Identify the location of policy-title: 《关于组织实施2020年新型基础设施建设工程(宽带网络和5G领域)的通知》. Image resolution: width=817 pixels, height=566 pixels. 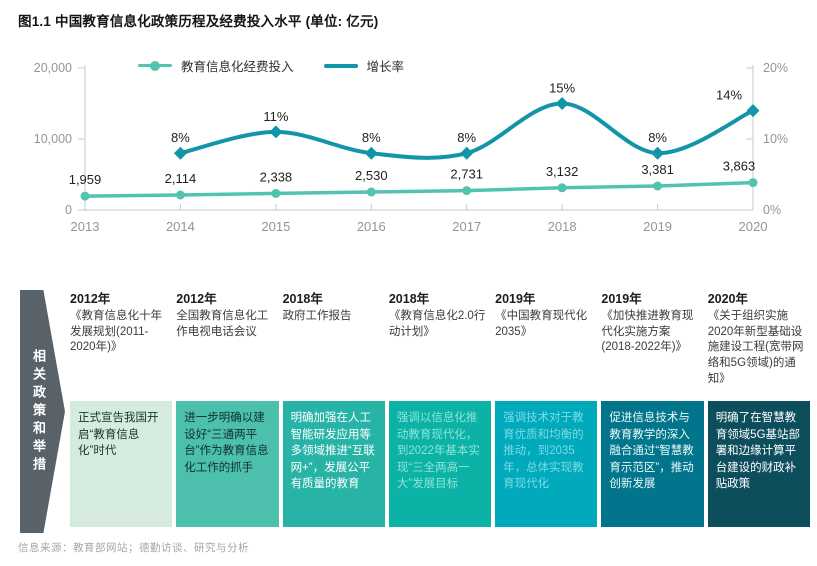
(755, 347).